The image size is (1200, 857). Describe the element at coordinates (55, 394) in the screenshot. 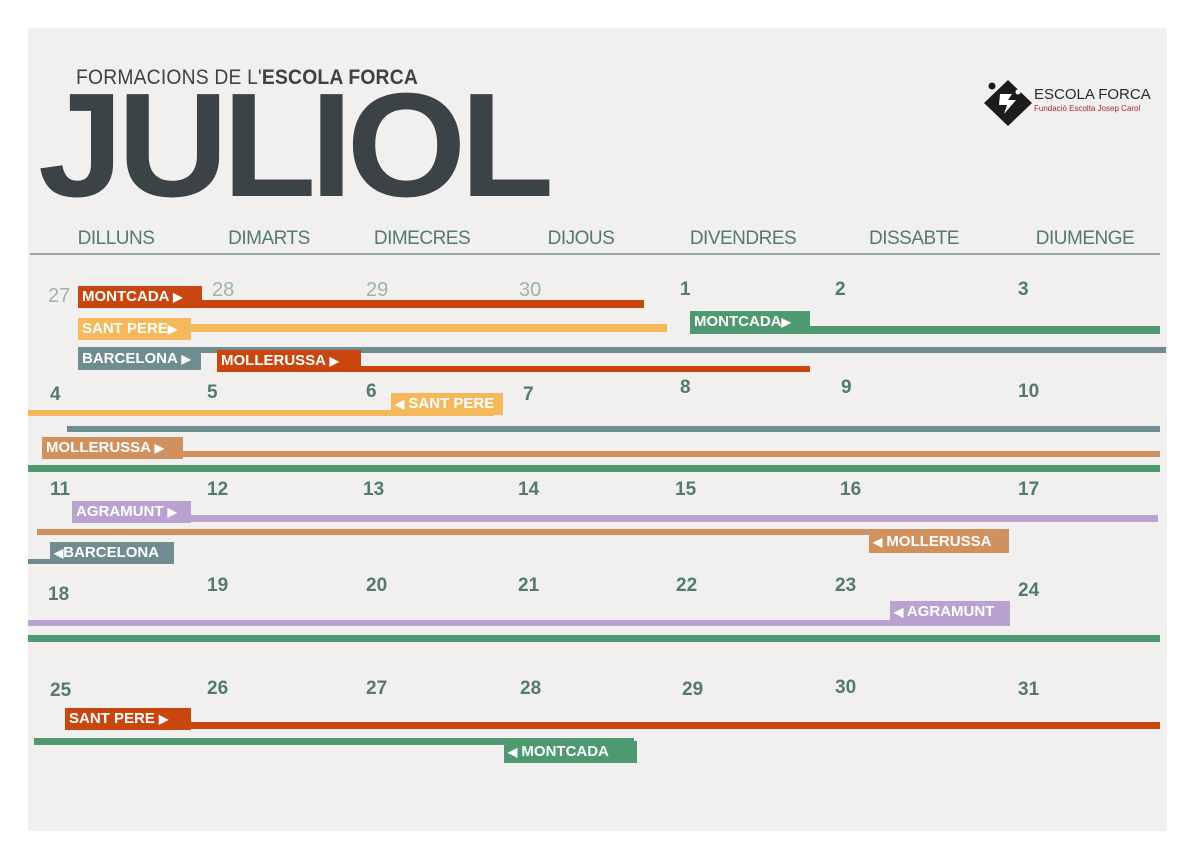

I see `day-number: 4` at that location.